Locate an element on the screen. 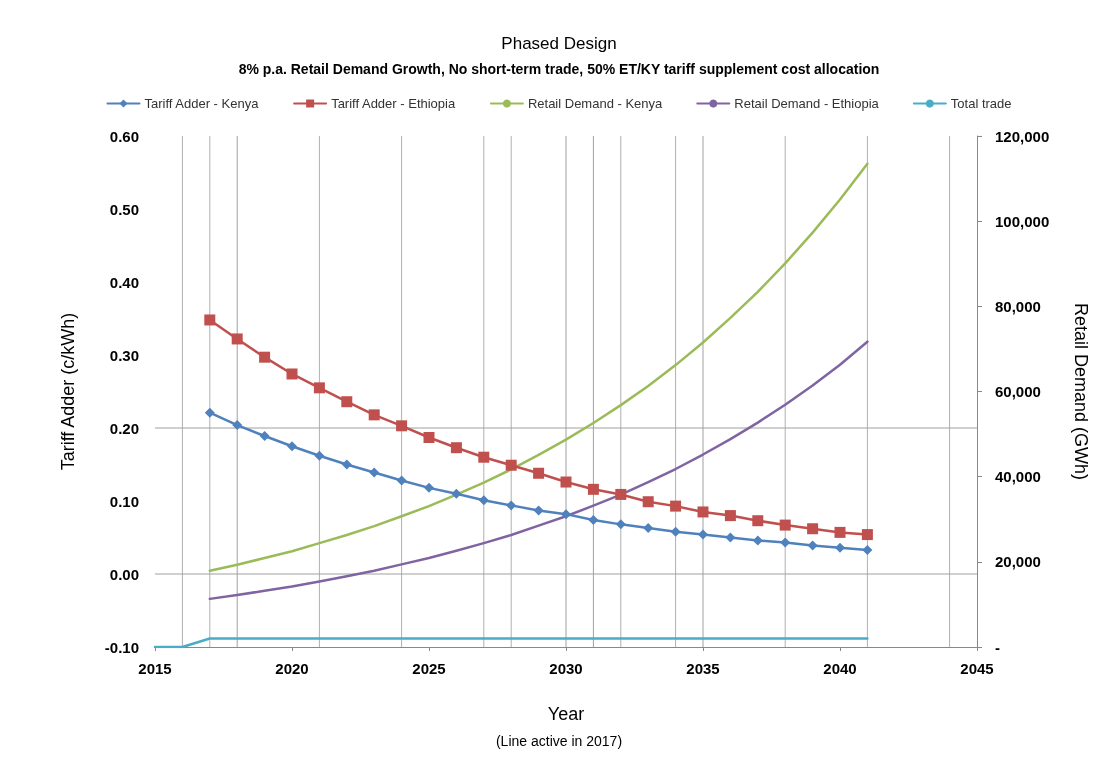 The height and width of the screenshot is (771, 1118). y-tick-label: 0.10 is located at coordinates (124, 501).